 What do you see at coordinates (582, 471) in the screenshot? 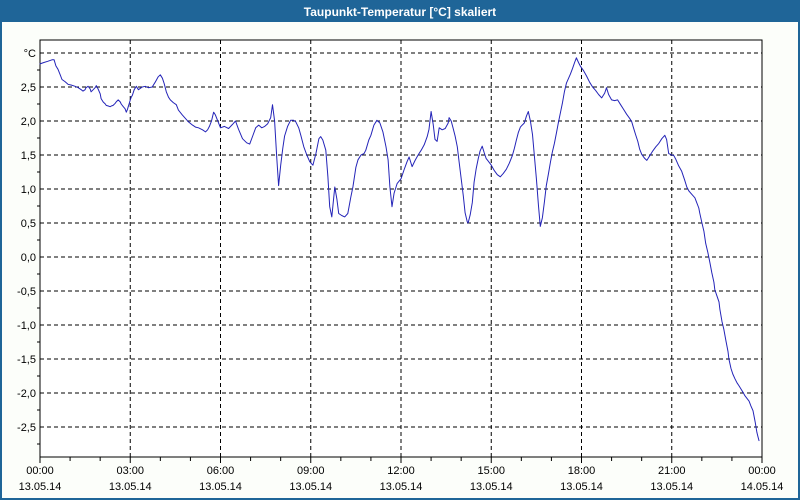
I see `x-tick-time-label: 18:00` at bounding box center [582, 471].